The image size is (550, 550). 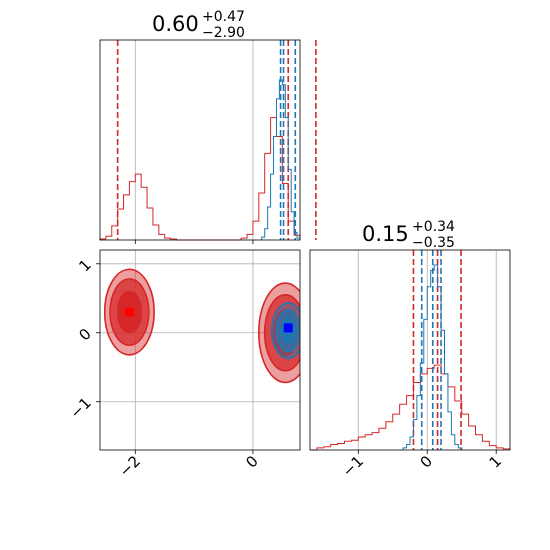 What do you see at coordinates (223, 17) in the screenshot?
I see `title-param0-plus: +0.47` at bounding box center [223, 17].